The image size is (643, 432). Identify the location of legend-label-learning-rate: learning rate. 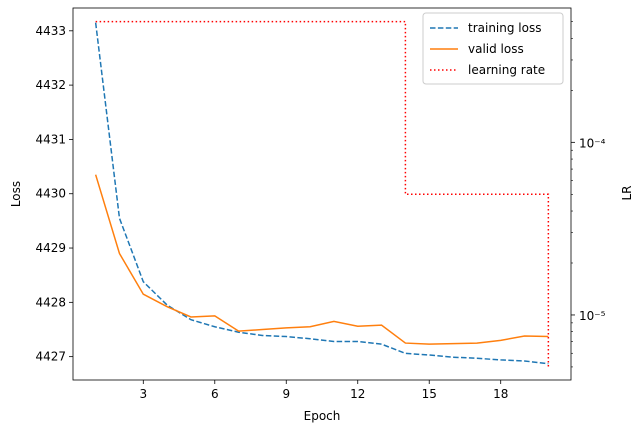
(506, 70).